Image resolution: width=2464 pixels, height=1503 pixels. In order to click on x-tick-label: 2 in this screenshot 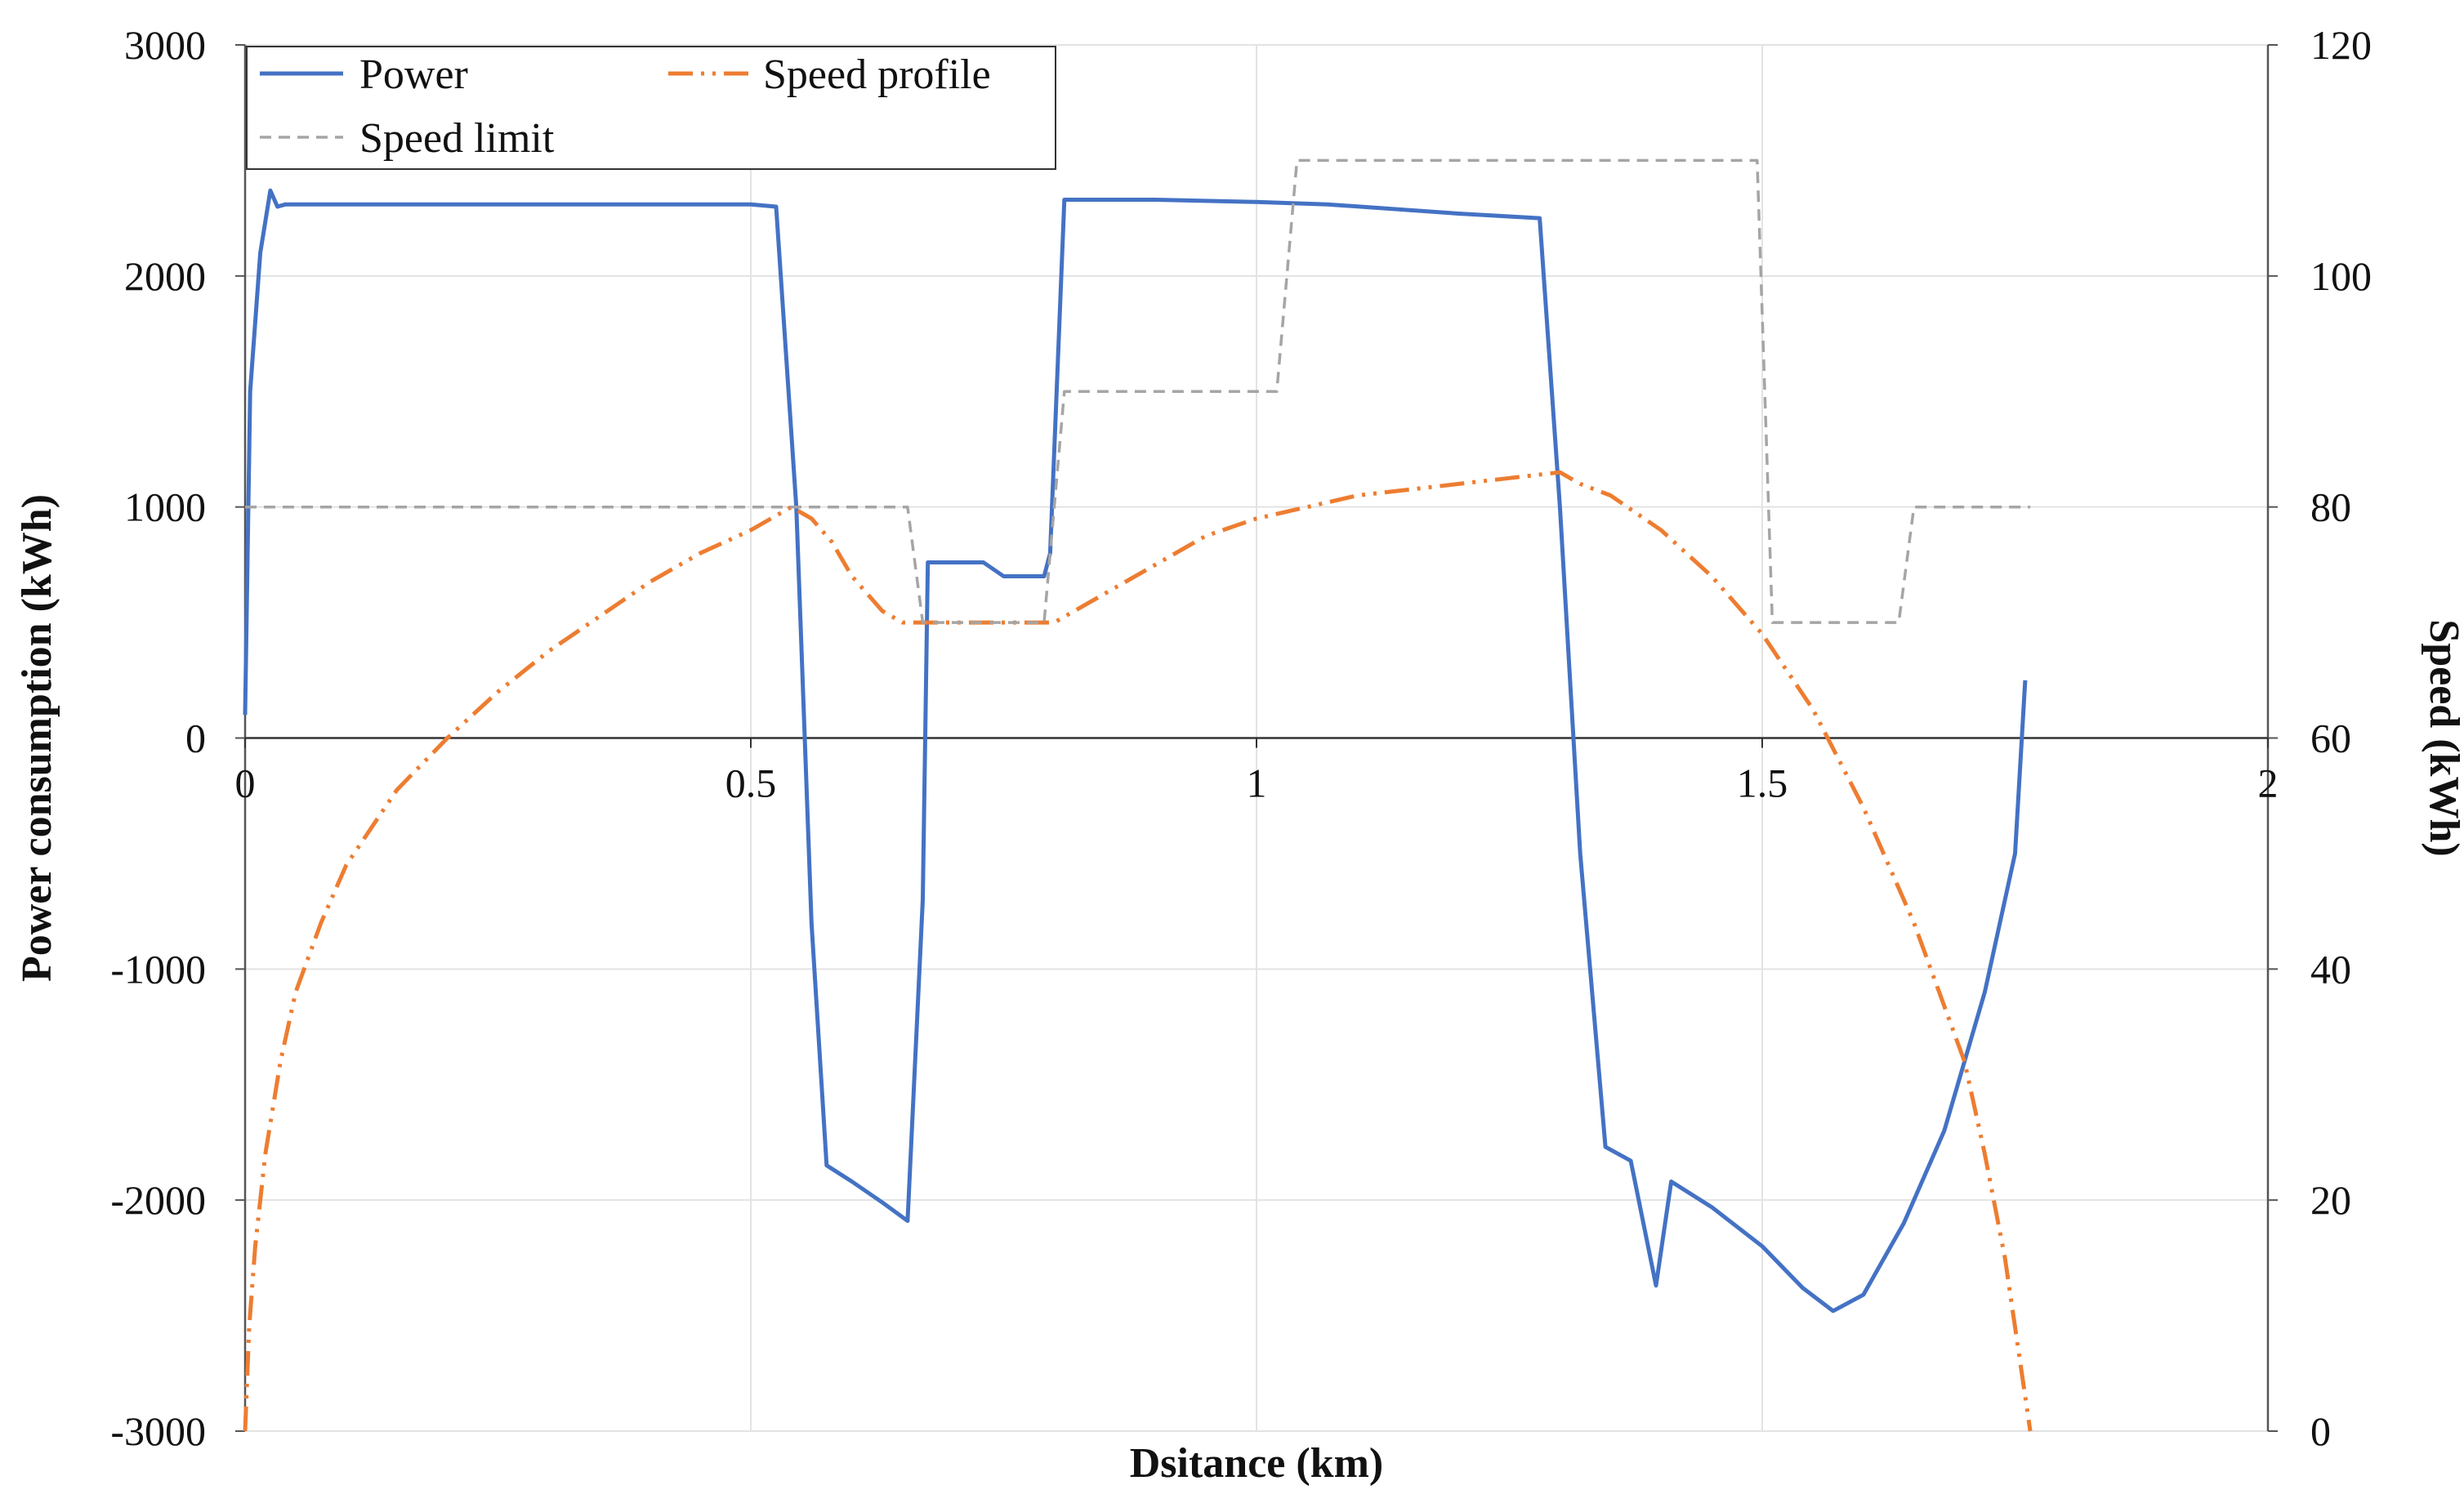, I will do `click(2268, 783)`.